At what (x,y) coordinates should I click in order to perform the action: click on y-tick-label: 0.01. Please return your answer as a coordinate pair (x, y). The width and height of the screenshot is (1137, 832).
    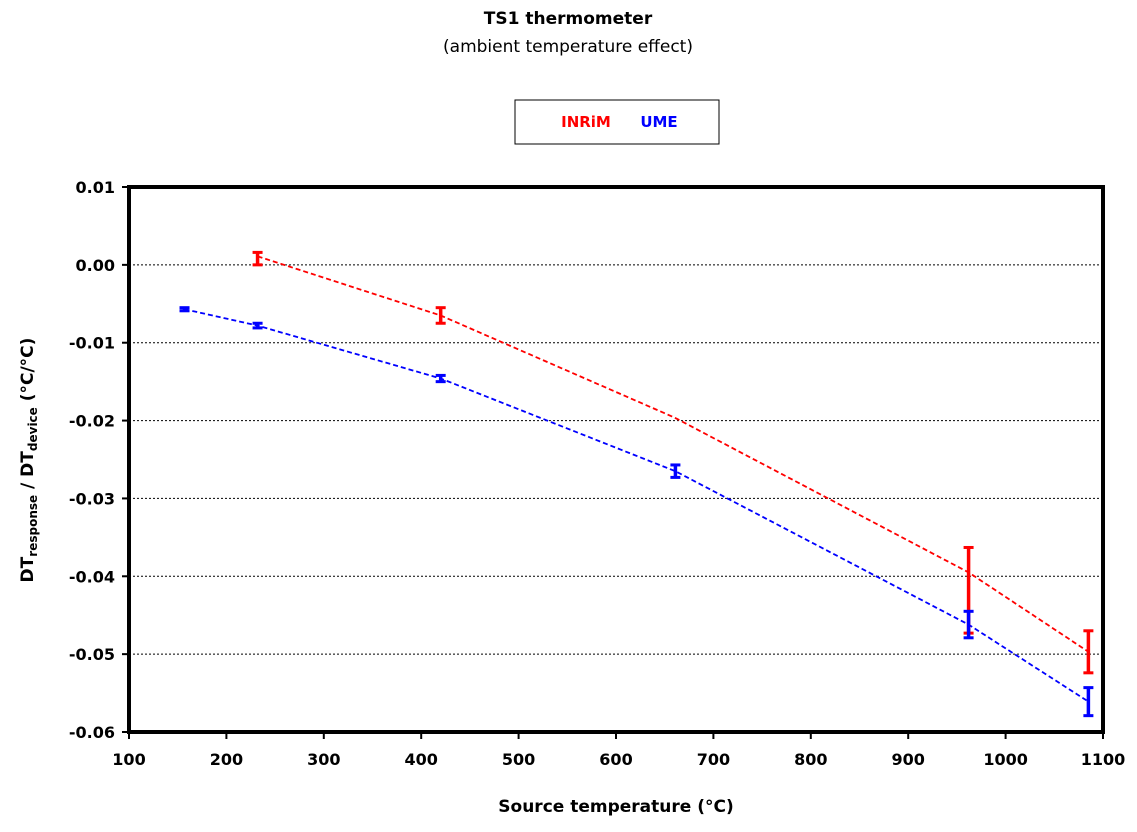
    Looking at the image, I should click on (95, 187).